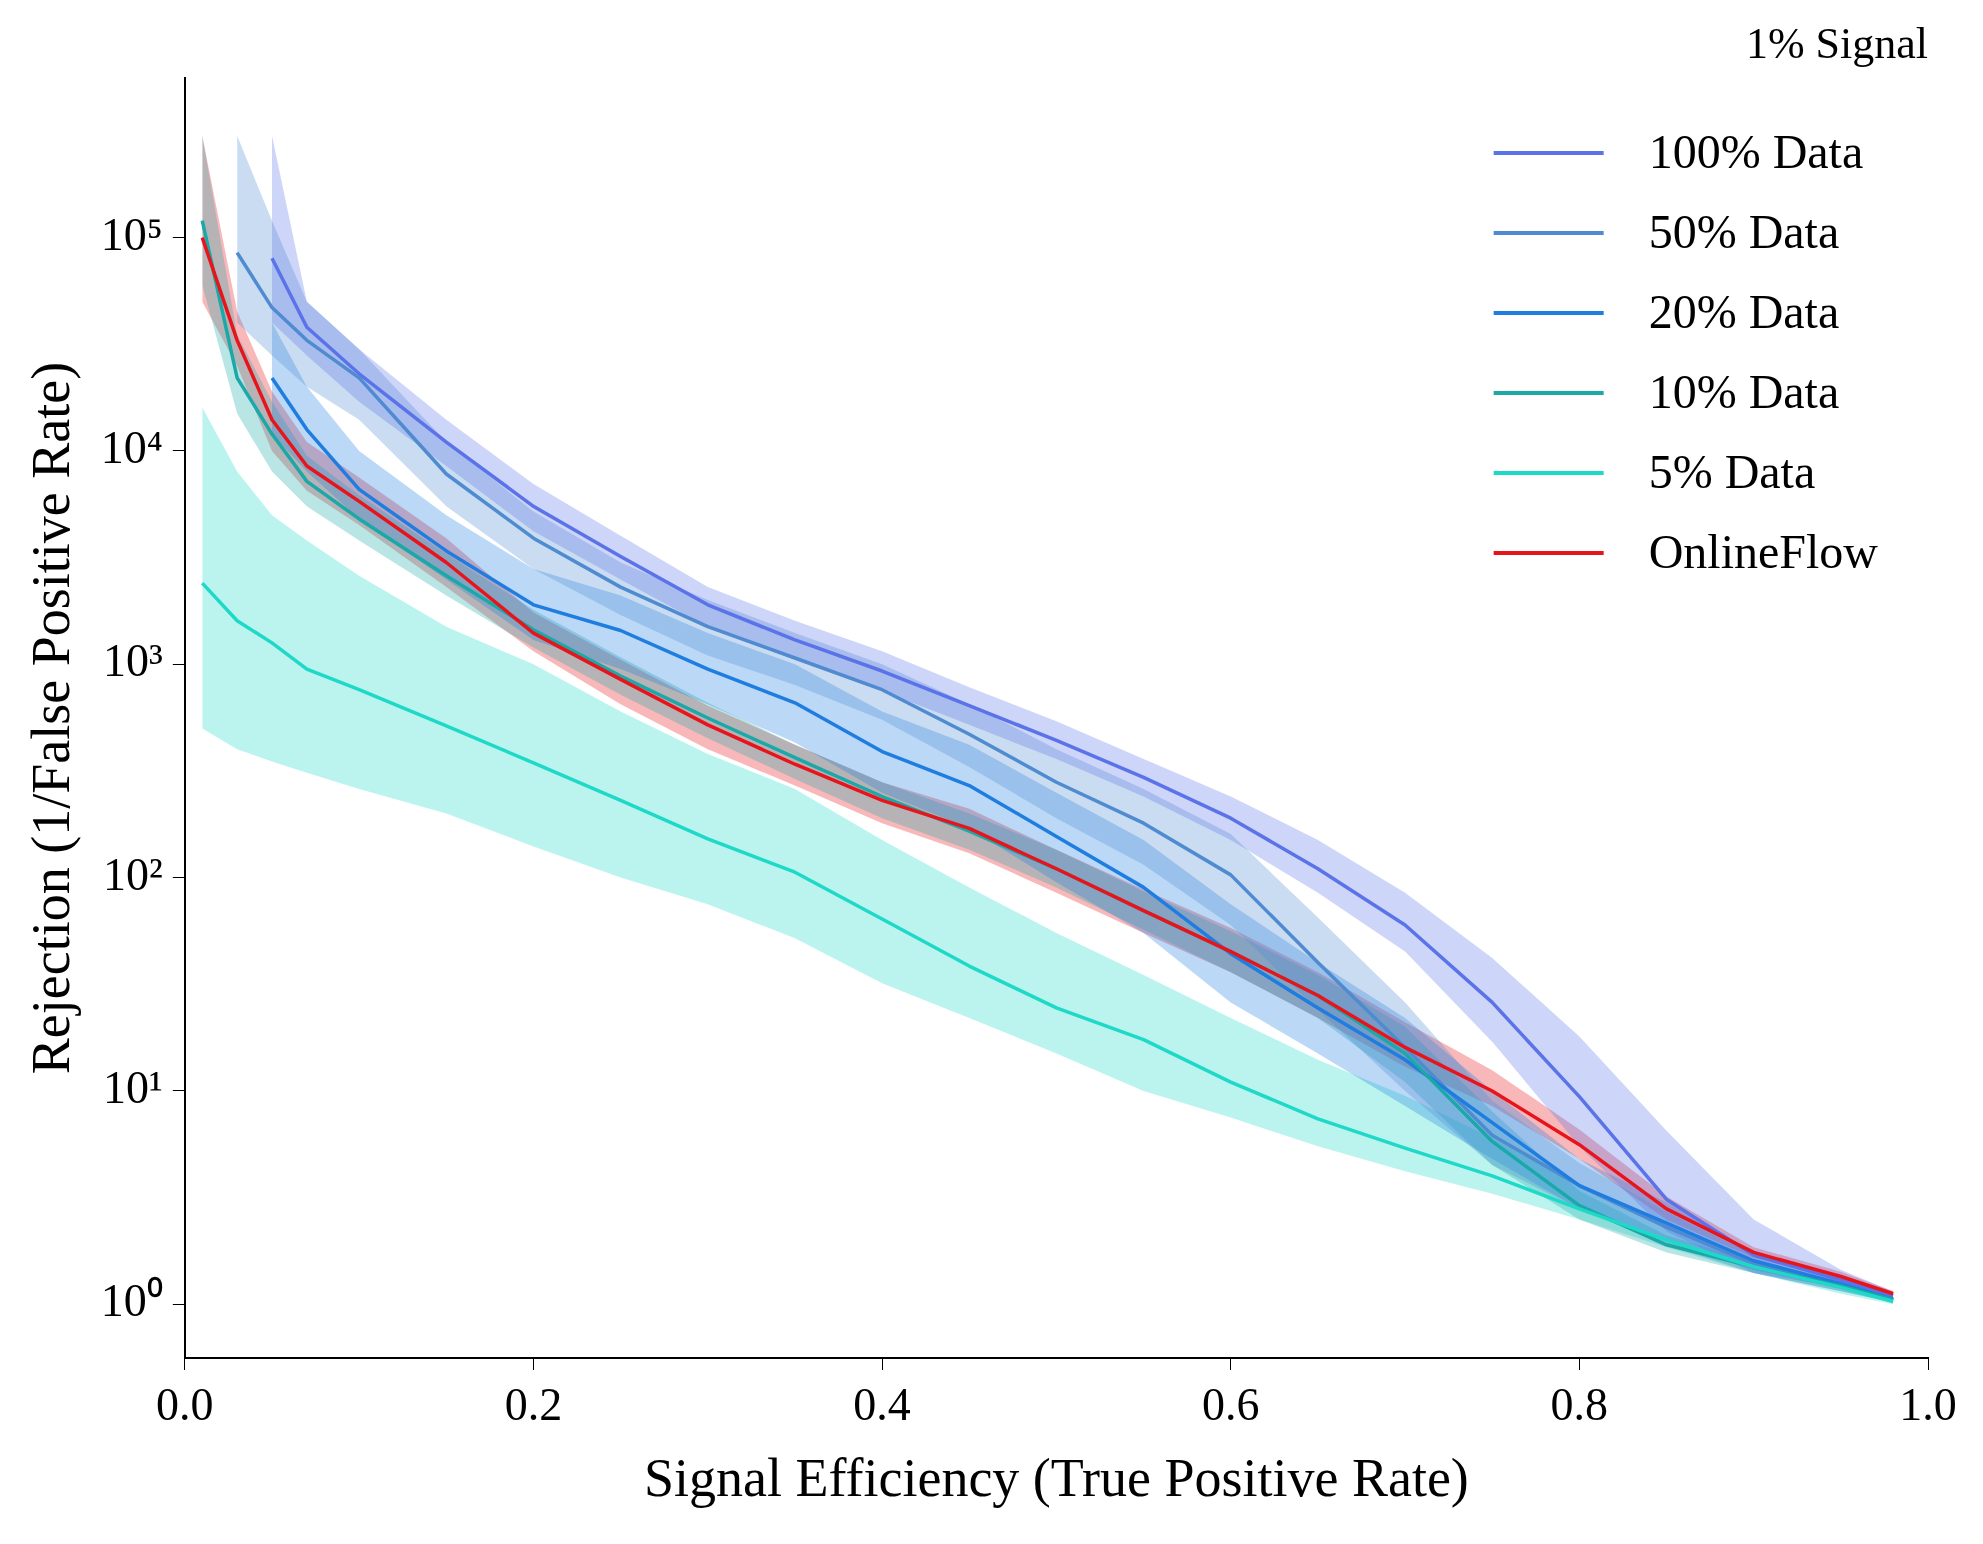 This screenshot has width=1983, height=1544. What do you see at coordinates (1836, 43) in the screenshot?
I see `text: 1% Signal` at bounding box center [1836, 43].